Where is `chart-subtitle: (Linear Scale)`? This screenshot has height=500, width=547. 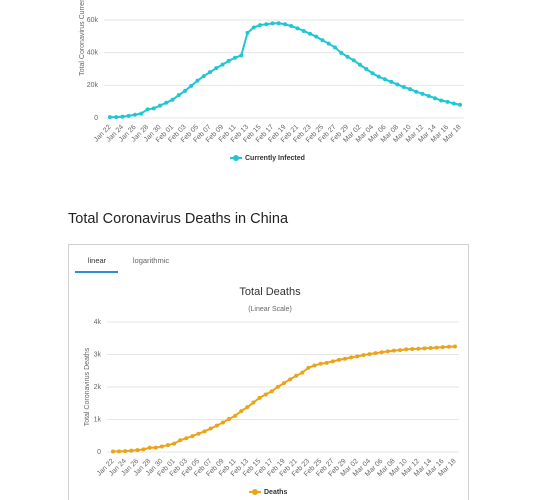
chart-subtitle: (Linear Scale) is located at coordinates (270, 309).